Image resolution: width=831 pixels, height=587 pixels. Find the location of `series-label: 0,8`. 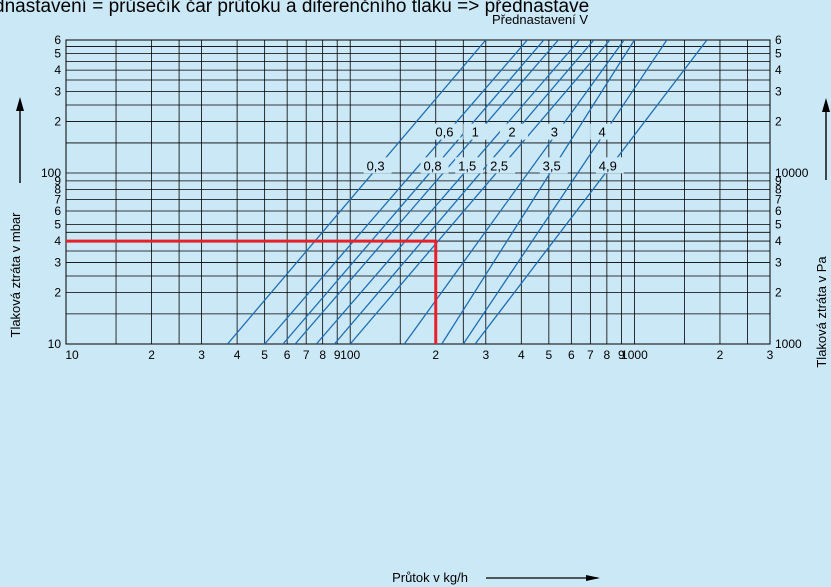

series-label: 0,8 is located at coordinates (433, 165).